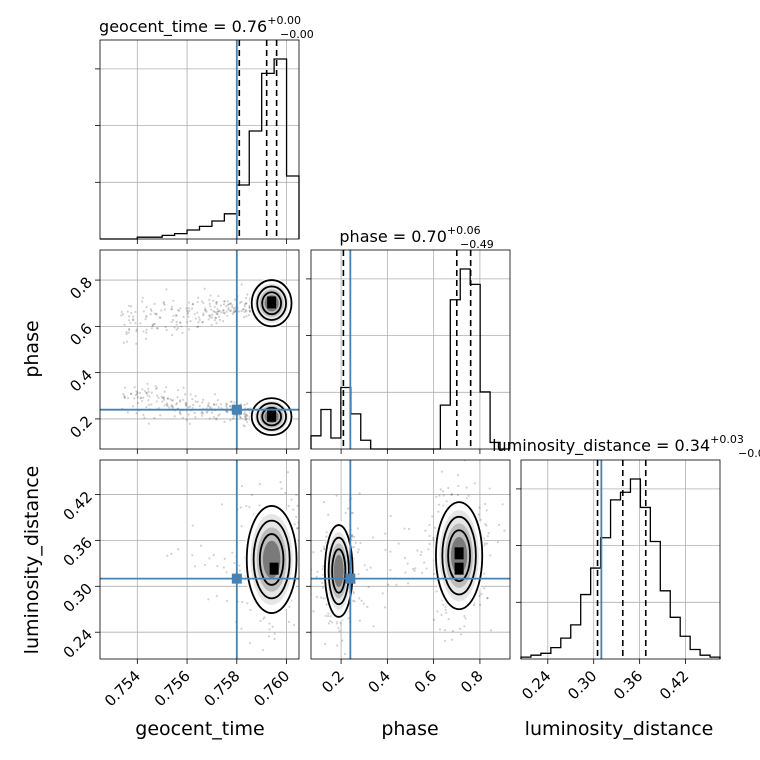 This screenshot has width=760, height=760. Describe the element at coordinates (409, 235) in the screenshot. I see `svg-text: phase = 0.70+0.06` at that location.